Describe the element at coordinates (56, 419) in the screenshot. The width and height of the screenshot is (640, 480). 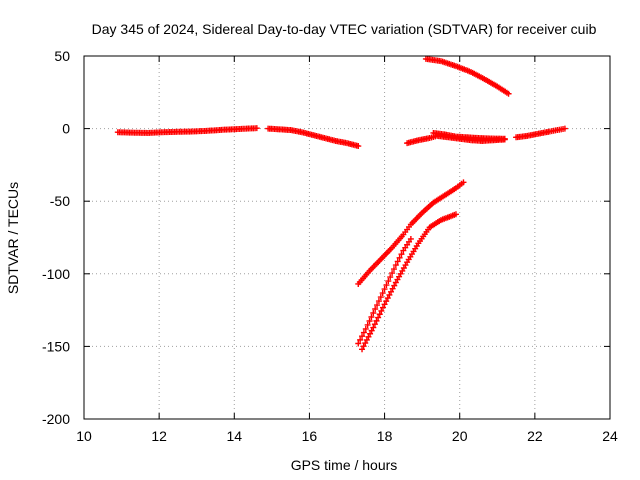
I see `y-tick-label: -200` at that location.